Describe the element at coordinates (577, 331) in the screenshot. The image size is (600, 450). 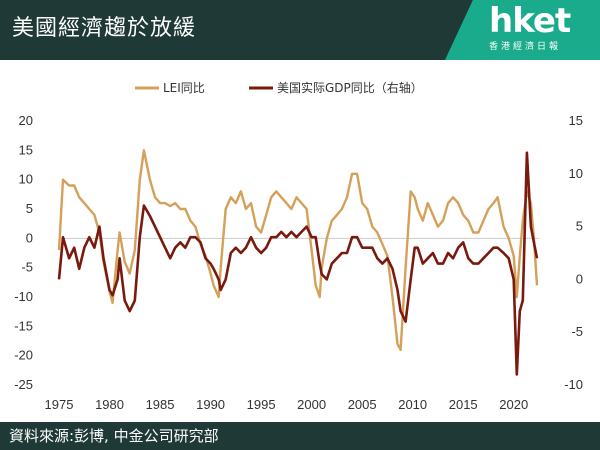
I see `right-axis-tick-label: -5` at that location.